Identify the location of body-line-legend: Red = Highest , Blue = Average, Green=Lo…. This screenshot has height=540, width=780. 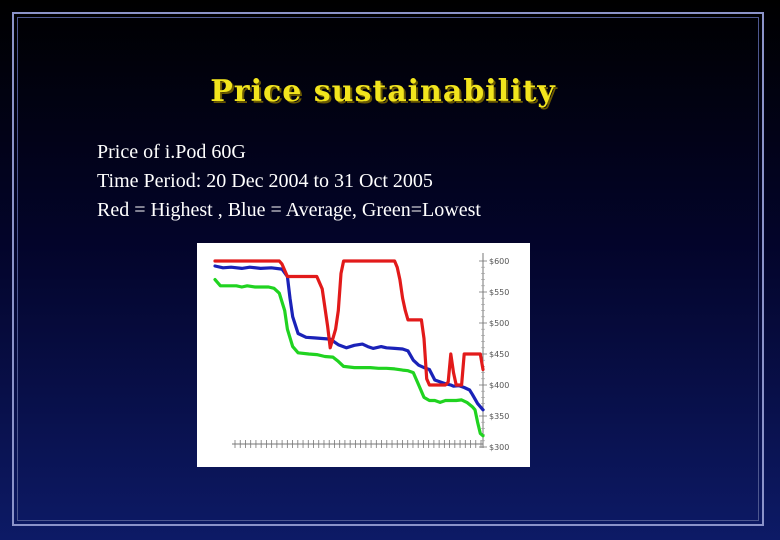
(289, 210).